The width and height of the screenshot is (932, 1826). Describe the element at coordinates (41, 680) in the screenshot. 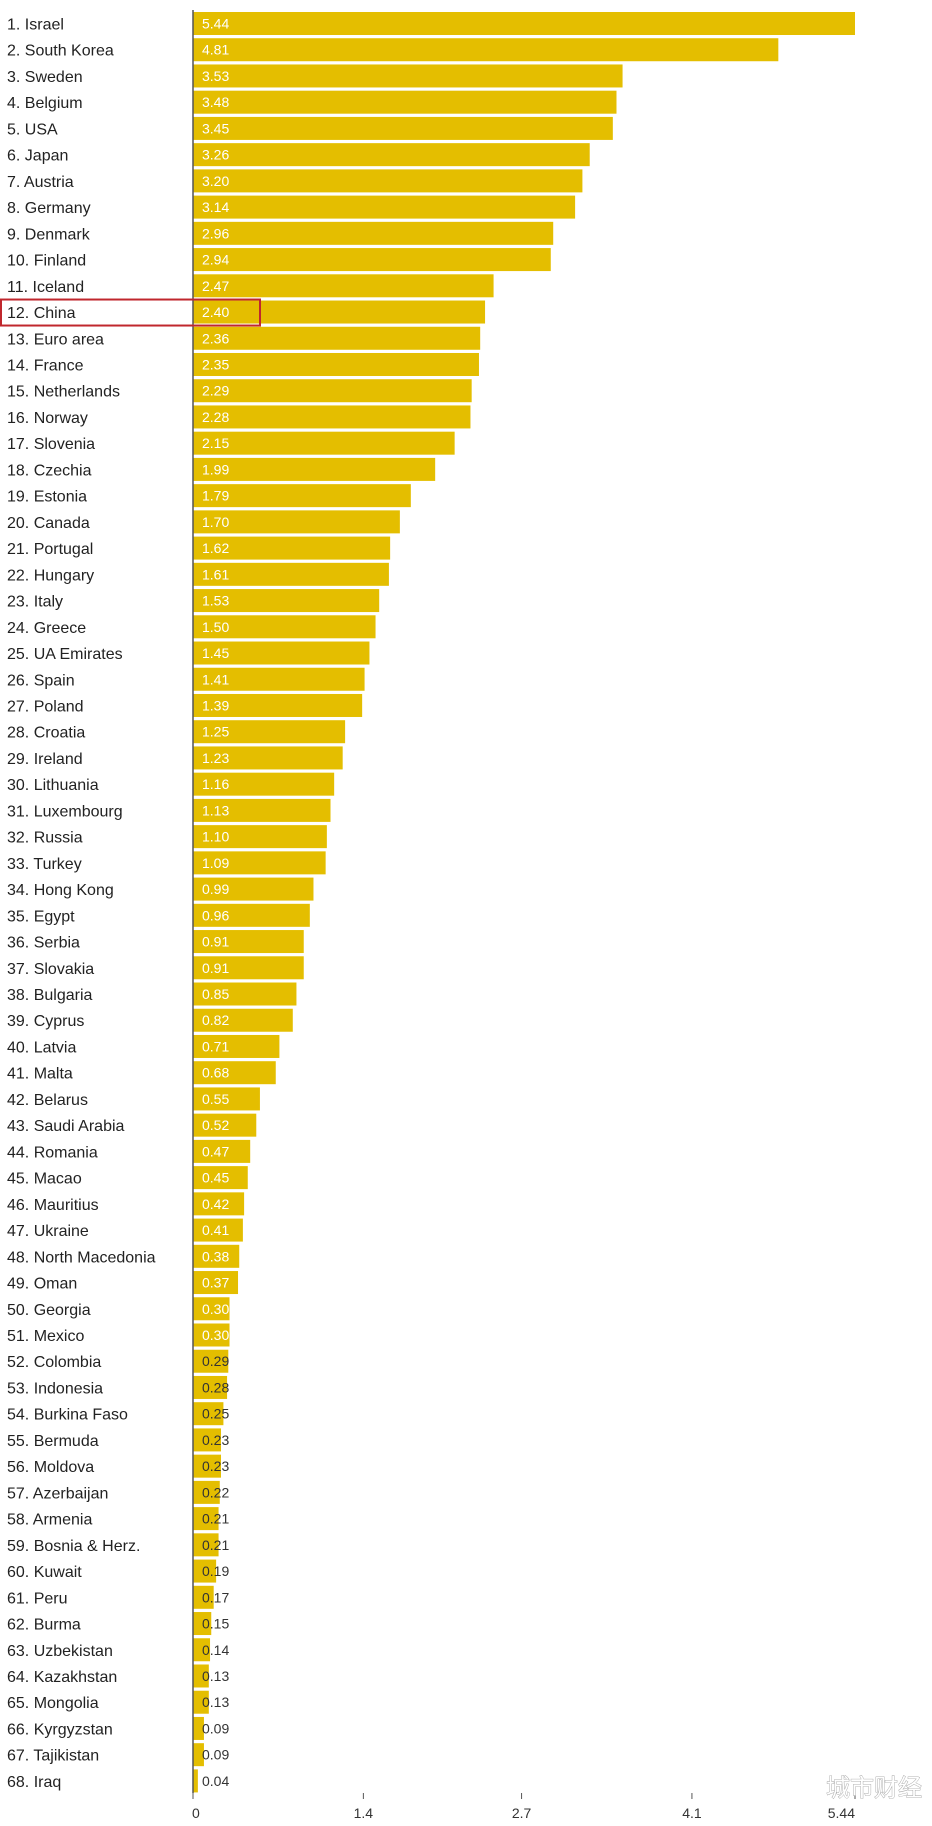

I see `category-label: 26. Spain` at that location.